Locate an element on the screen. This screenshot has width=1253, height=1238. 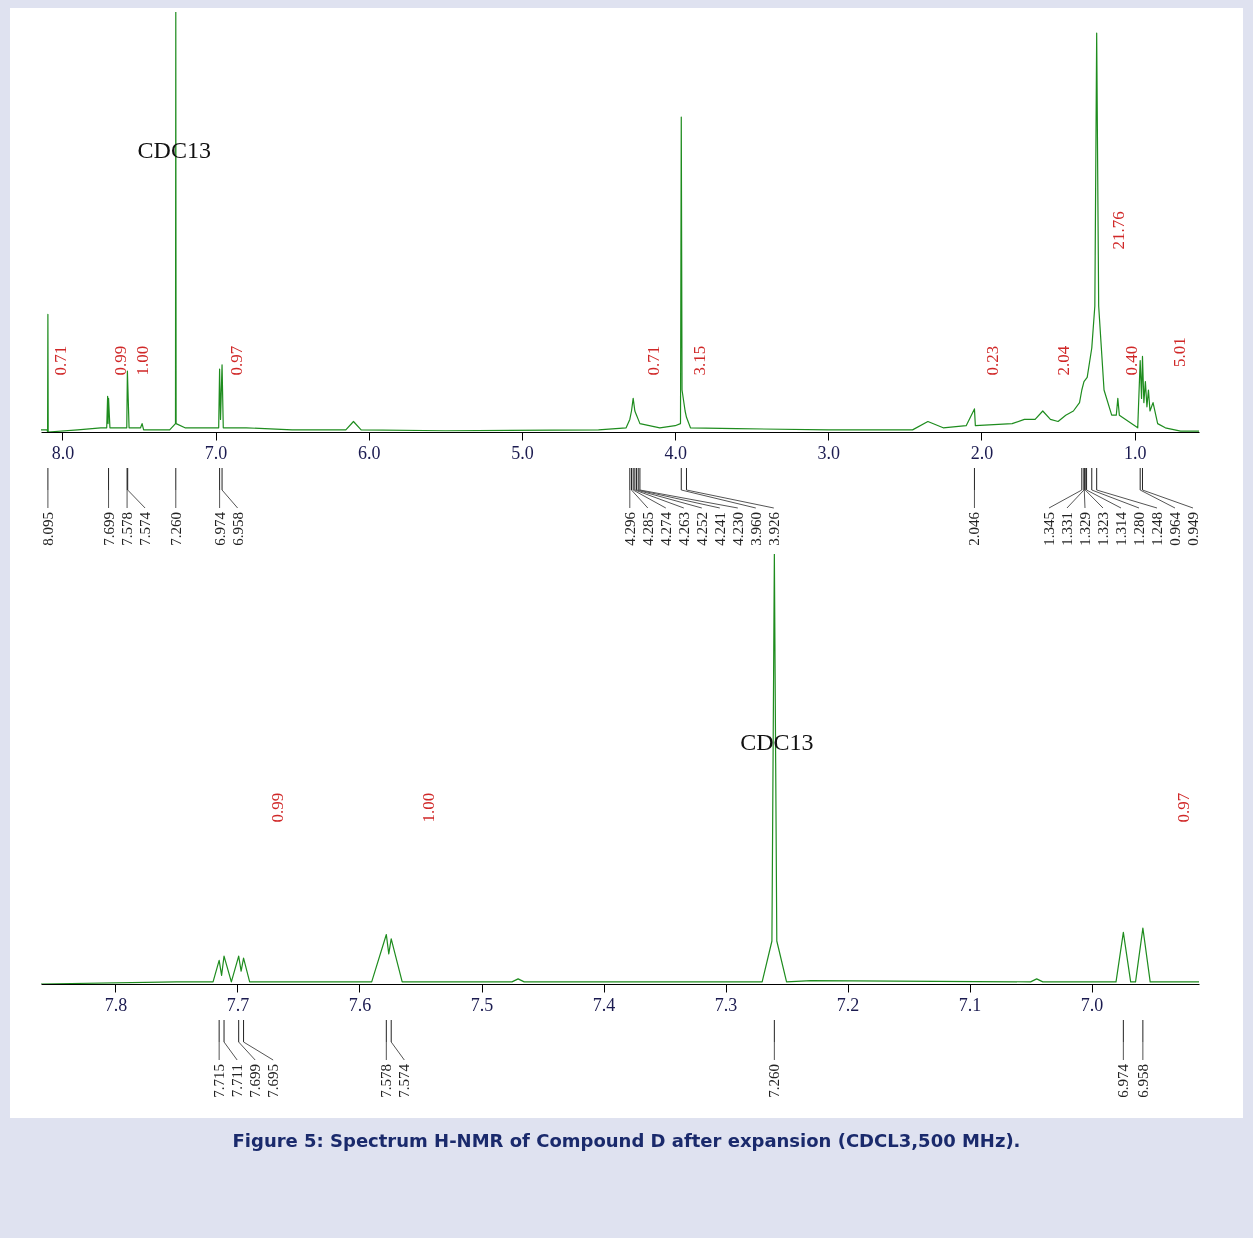
x-tick-label: 6.0 is located at coordinates (369, 452).